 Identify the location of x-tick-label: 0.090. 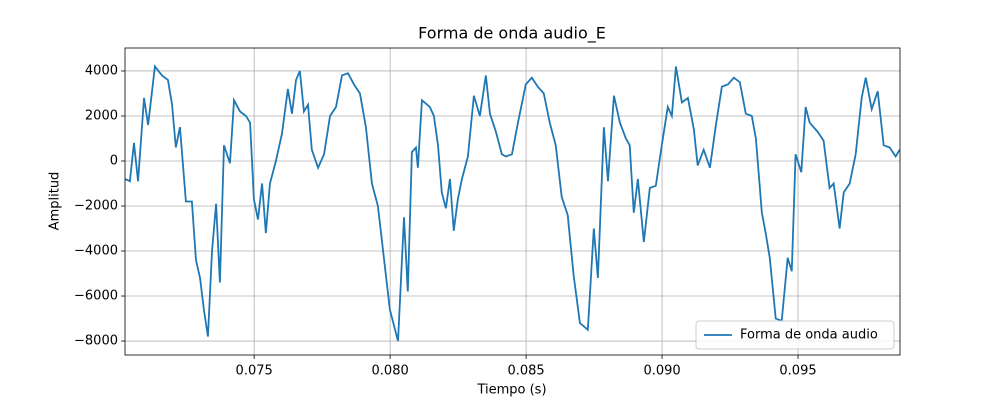
(661, 371).